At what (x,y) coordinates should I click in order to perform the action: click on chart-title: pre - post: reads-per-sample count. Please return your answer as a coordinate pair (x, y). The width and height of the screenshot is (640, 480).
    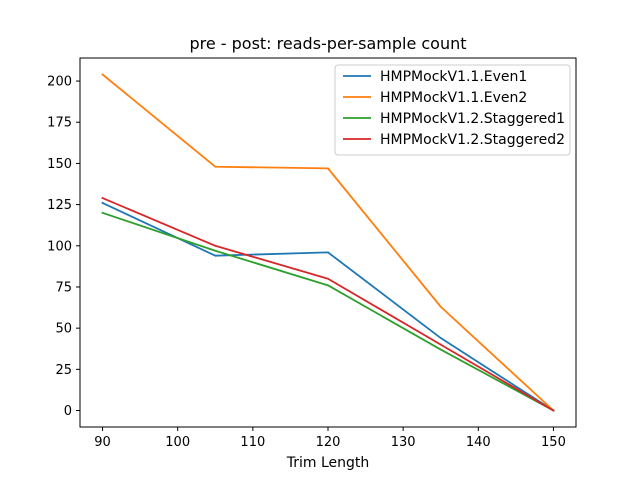
    Looking at the image, I should click on (327, 43).